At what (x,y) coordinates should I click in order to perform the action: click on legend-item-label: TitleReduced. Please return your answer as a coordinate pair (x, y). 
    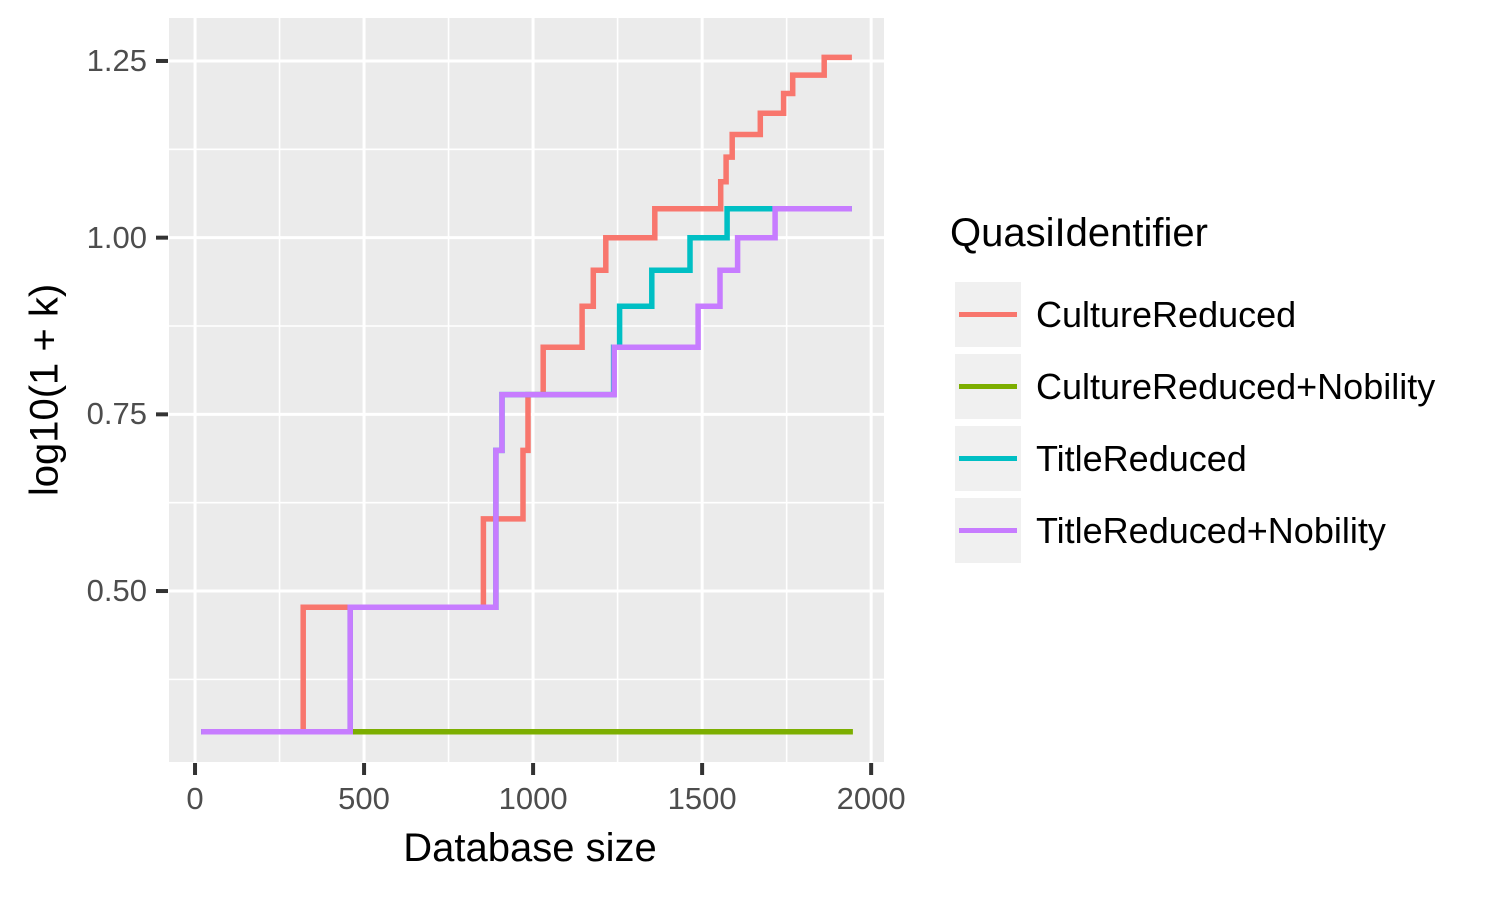
    Looking at the image, I should click on (1141, 458).